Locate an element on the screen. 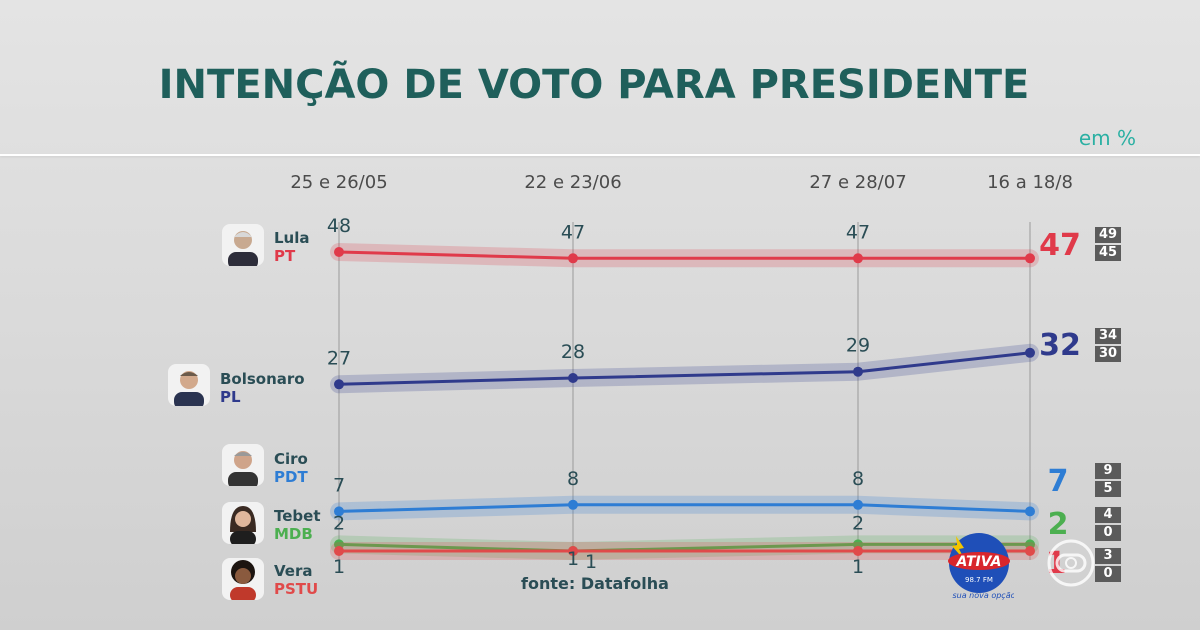  line-bolsonaro is located at coordinates (684, 368).